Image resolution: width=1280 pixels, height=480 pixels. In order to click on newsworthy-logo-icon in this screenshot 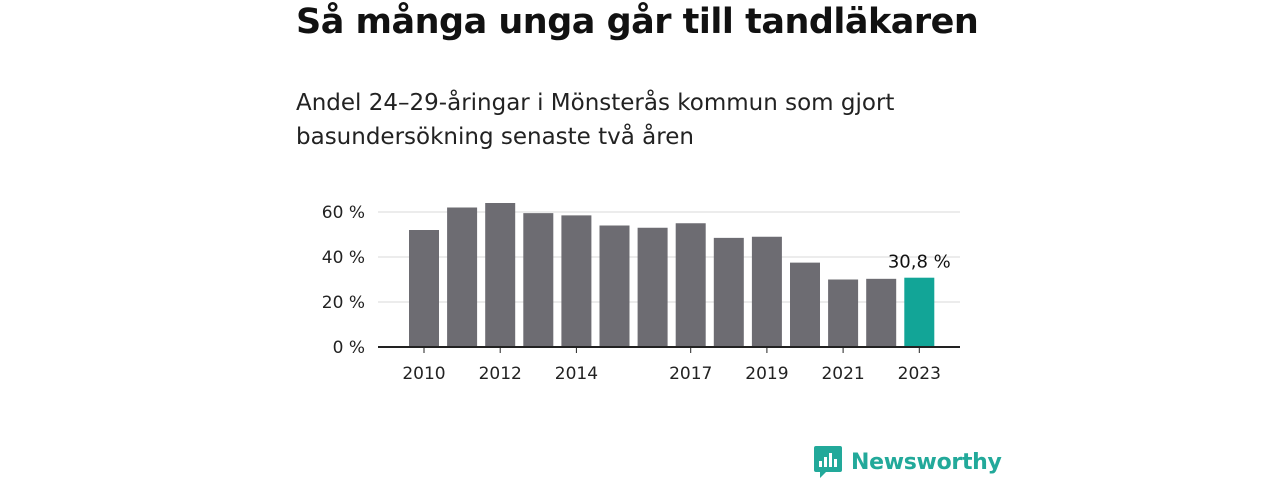, I will do `click(828, 462)`.